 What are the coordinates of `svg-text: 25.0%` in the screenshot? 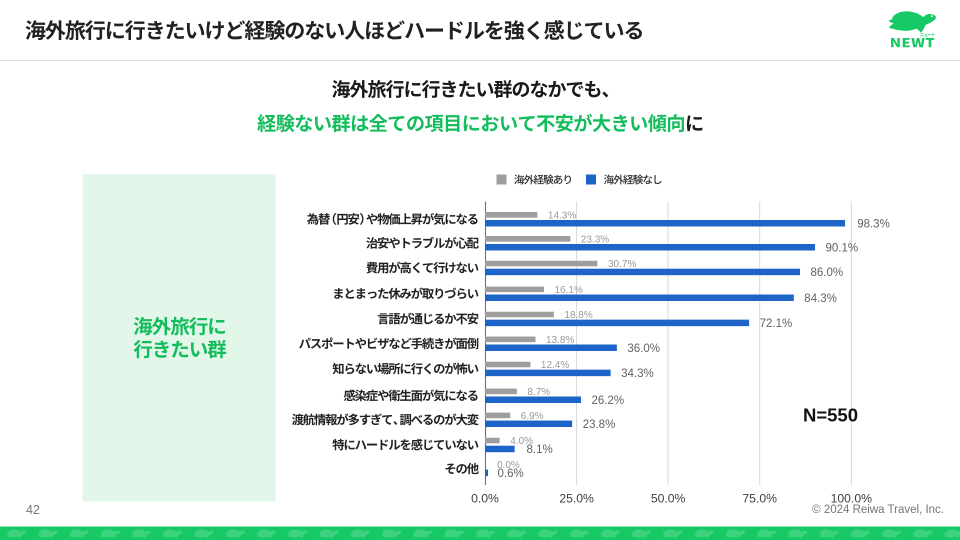 It's located at (576, 499).